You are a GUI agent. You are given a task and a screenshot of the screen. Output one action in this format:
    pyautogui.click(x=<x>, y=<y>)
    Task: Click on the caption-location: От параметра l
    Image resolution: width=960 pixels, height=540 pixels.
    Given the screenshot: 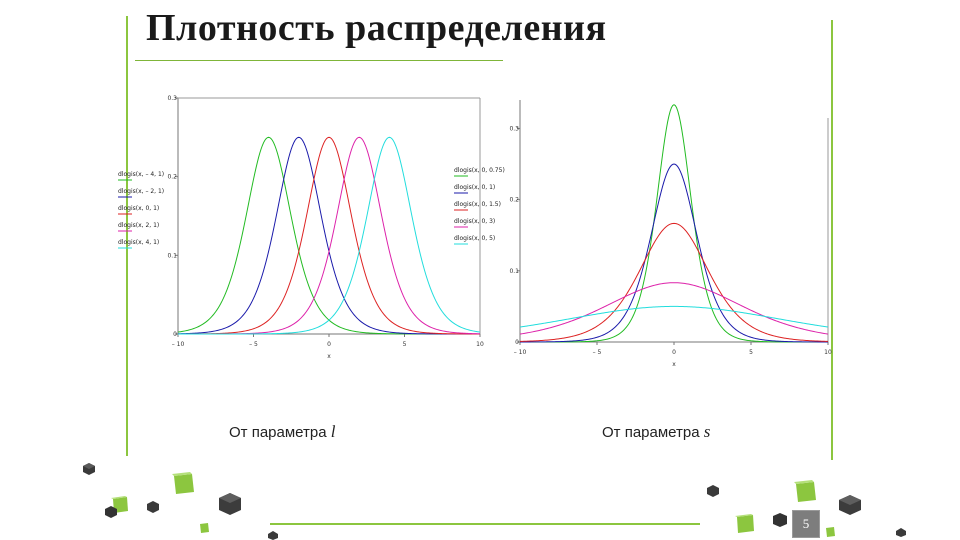 What is the action you would take?
    pyautogui.click(x=282, y=432)
    